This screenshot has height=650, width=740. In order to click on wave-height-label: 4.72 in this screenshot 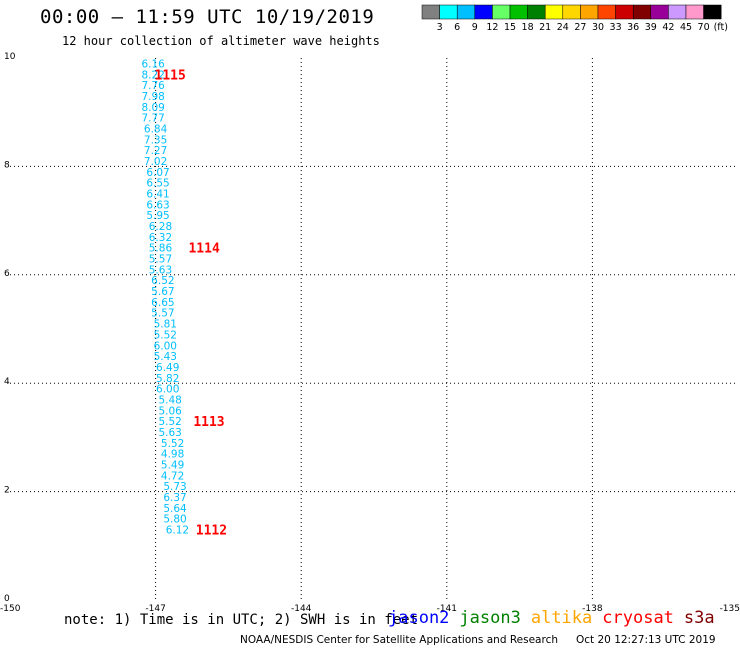, I will do `click(172, 476)`.